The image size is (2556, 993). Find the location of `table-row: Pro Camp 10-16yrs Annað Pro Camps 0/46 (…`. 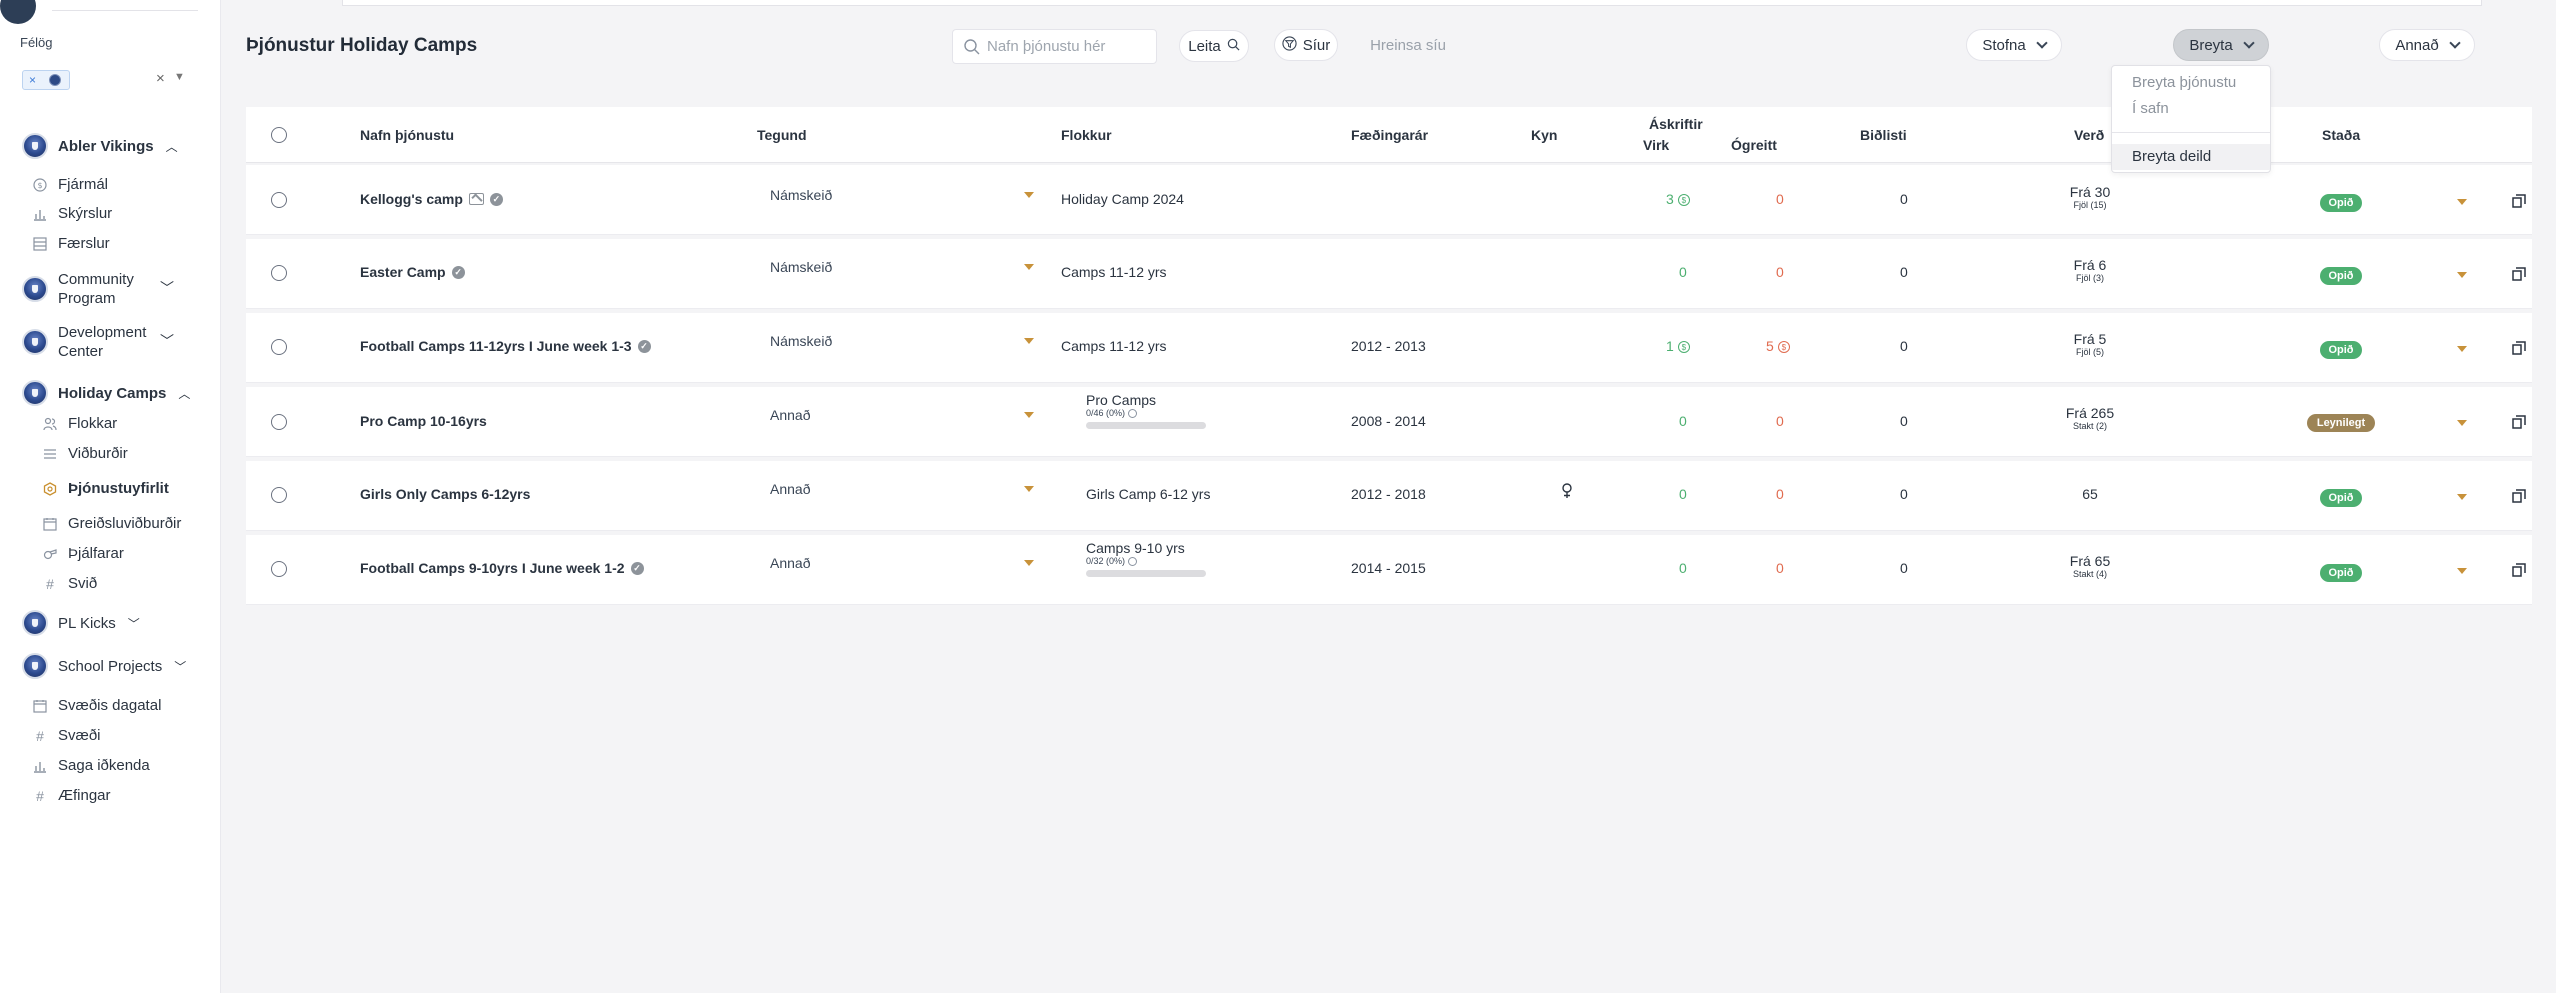

table-row: Pro Camp 10-16yrs Annað Pro Camps 0/46 (… is located at coordinates (1389, 422).